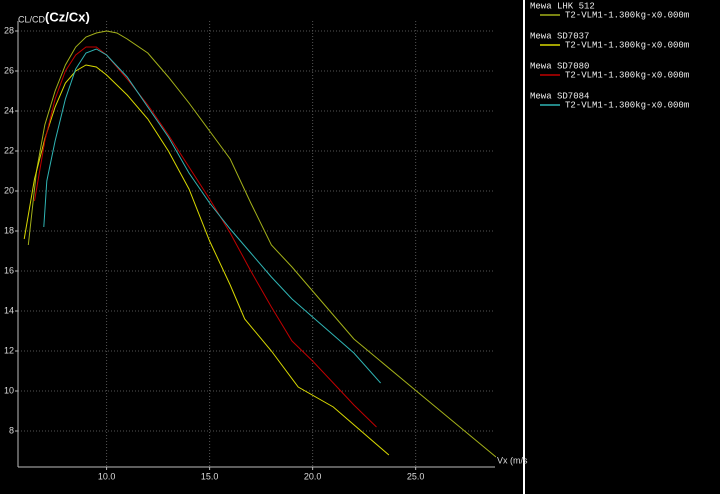  I want to click on y-tick-label: 20, so click(9, 190).